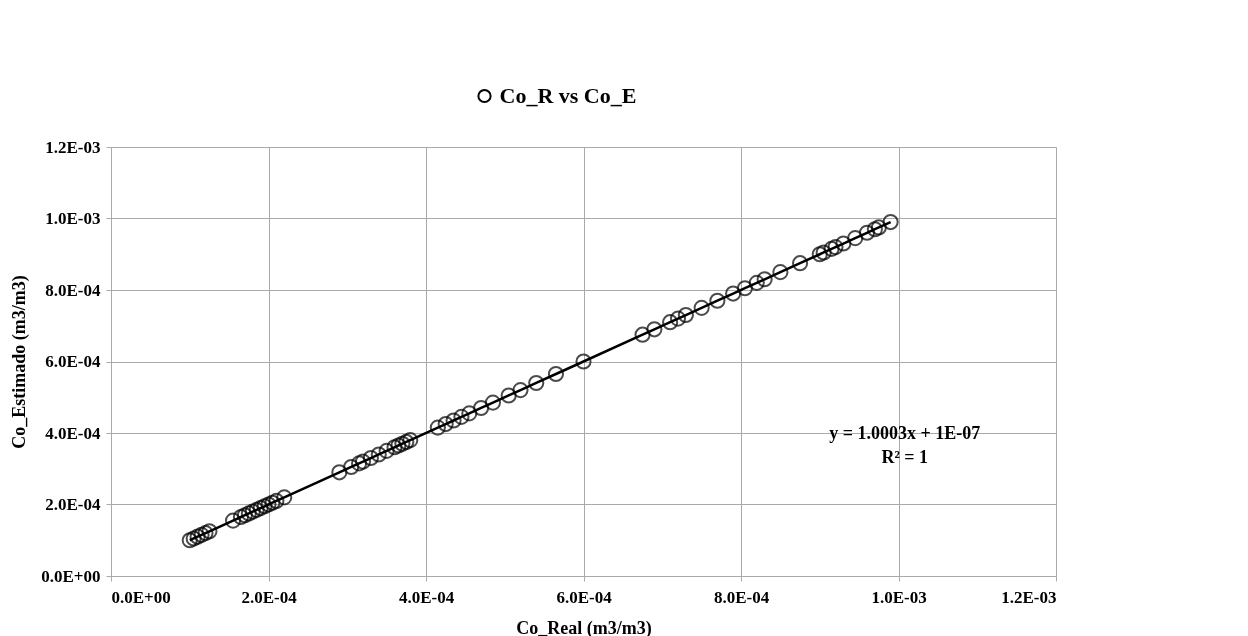  Describe the element at coordinates (73, 504) in the screenshot. I see `y-tick-label: 2.0E-04` at that location.